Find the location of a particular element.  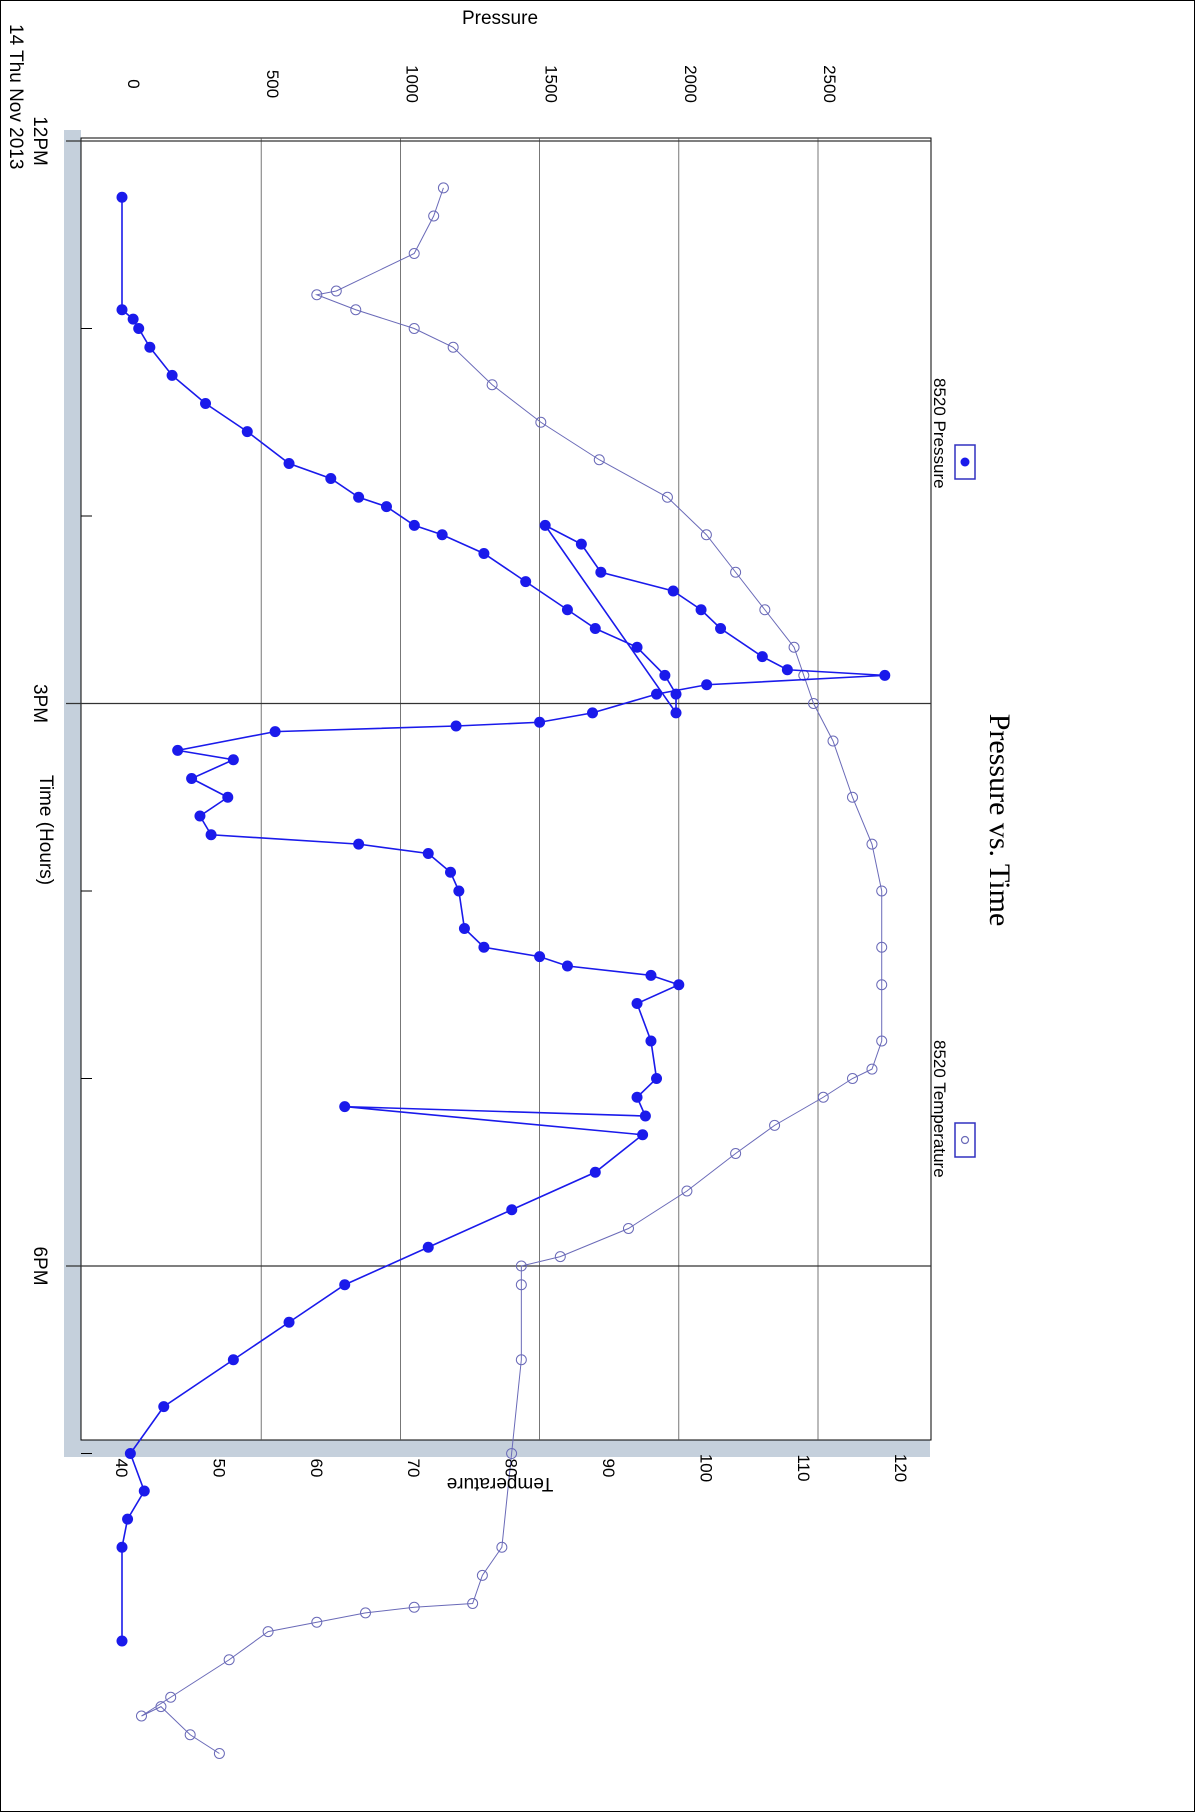

time-tick-labels: 12PM 3PM 6PM is located at coordinates (39, 700).